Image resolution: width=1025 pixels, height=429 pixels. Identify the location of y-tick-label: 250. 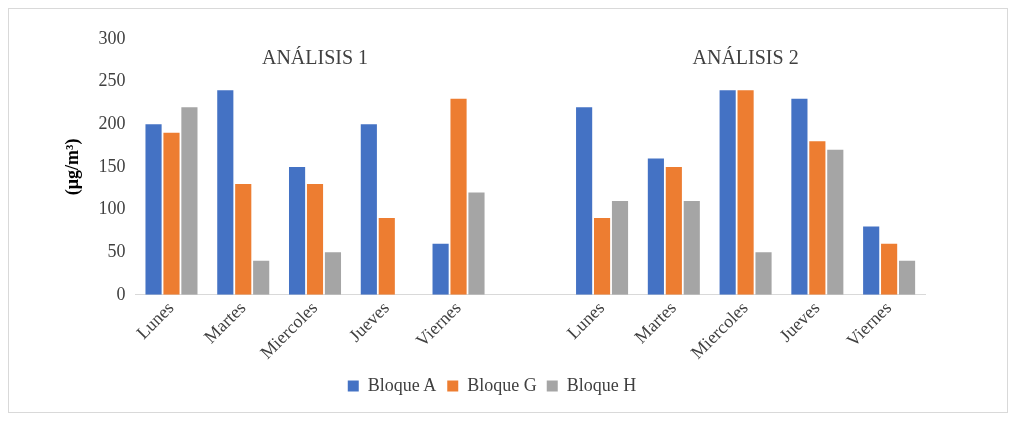
(112, 80).